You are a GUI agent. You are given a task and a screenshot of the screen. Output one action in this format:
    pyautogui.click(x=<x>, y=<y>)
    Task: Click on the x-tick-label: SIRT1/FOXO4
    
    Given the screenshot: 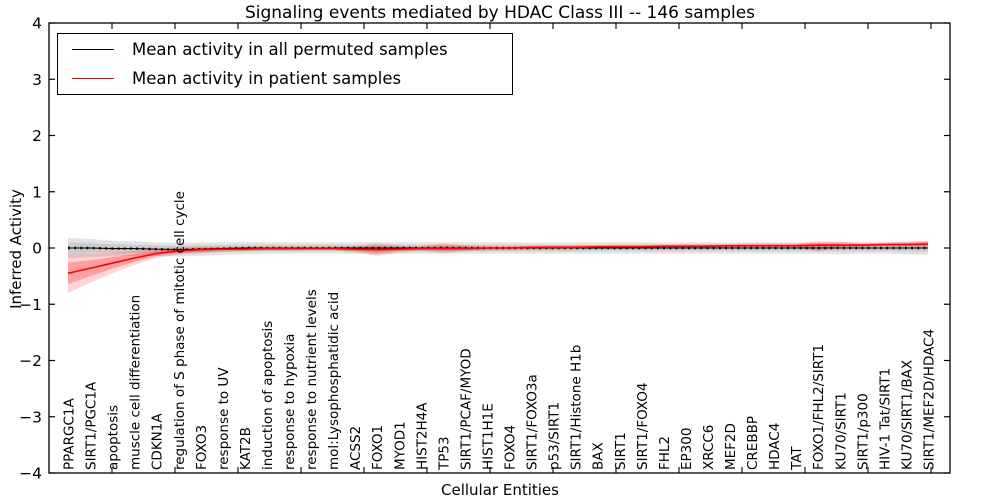 What is the action you would take?
    pyautogui.click(x=643, y=426)
    